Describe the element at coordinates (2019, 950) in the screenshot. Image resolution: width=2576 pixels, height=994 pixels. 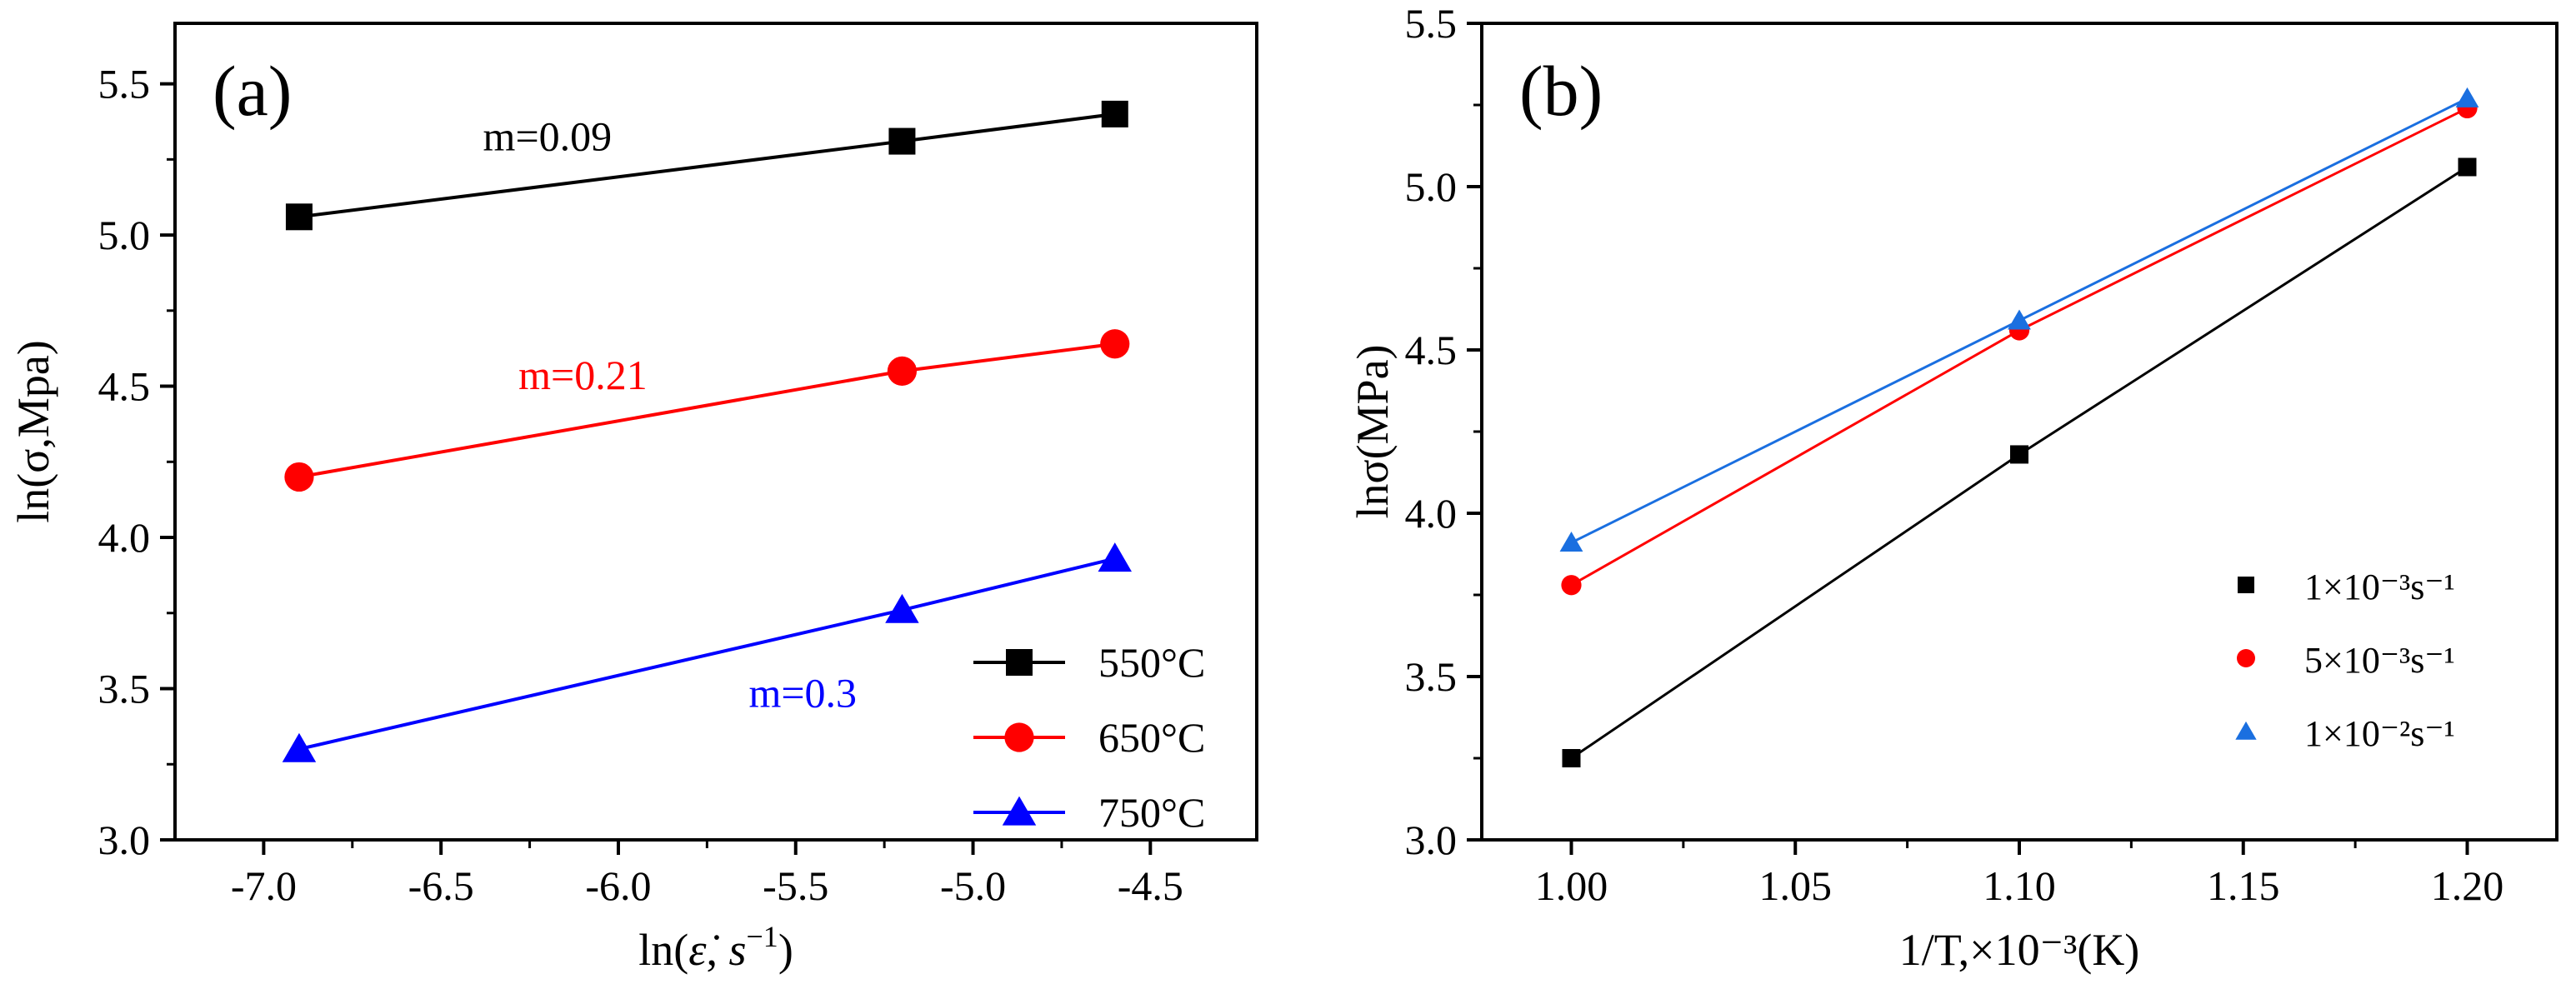
I see `panel-b-x-axis-label: 1/T,×10⁻³(K)` at that location.